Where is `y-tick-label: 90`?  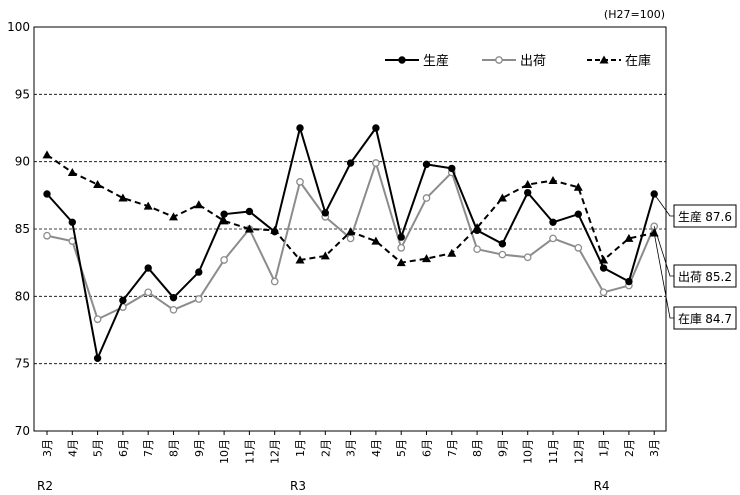
y-tick-label: 90 is located at coordinates (22, 162).